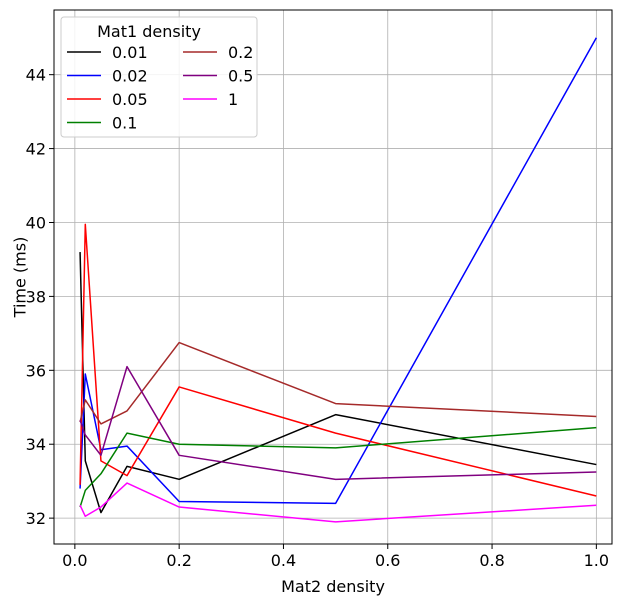 The image size is (622, 602). Describe the element at coordinates (178, 560) in the screenshot. I see `x-tick-label: 0.2` at that location.